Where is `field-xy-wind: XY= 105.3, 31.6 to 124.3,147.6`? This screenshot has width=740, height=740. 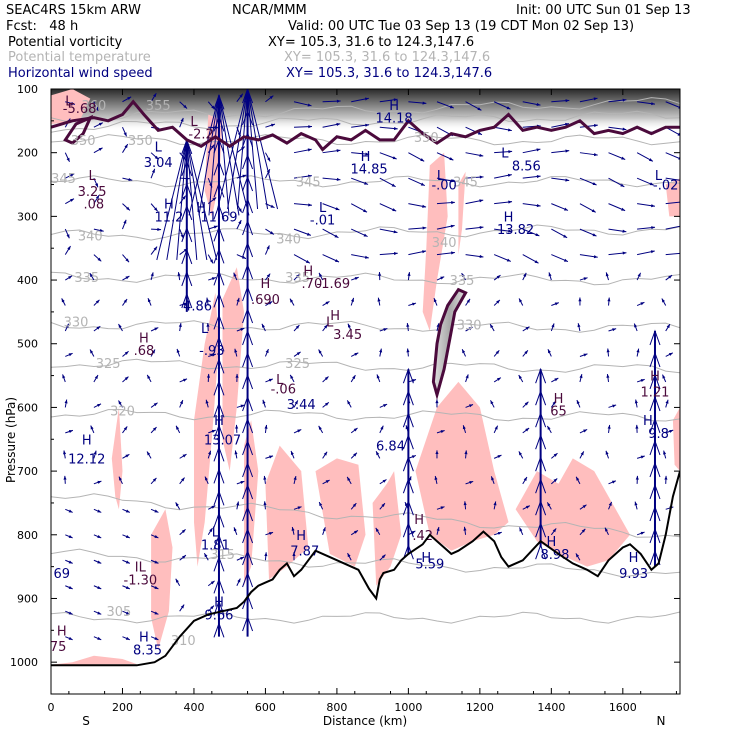 field-xy-wind: XY= 105.3, 31.6 to 124.3,147.6 is located at coordinates (389, 73).